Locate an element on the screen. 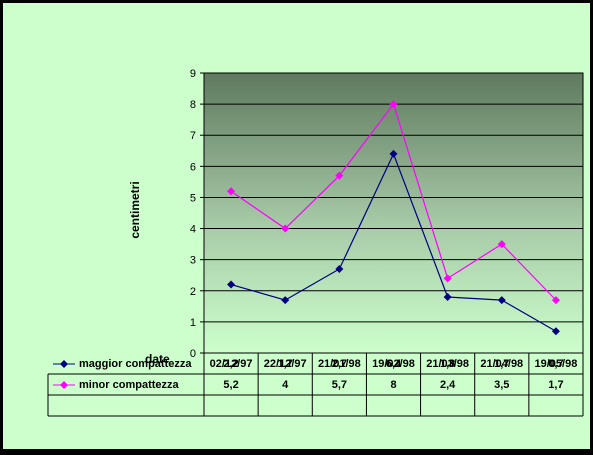 The image size is (593, 455). y-tick-label: 2 is located at coordinates (193, 292).